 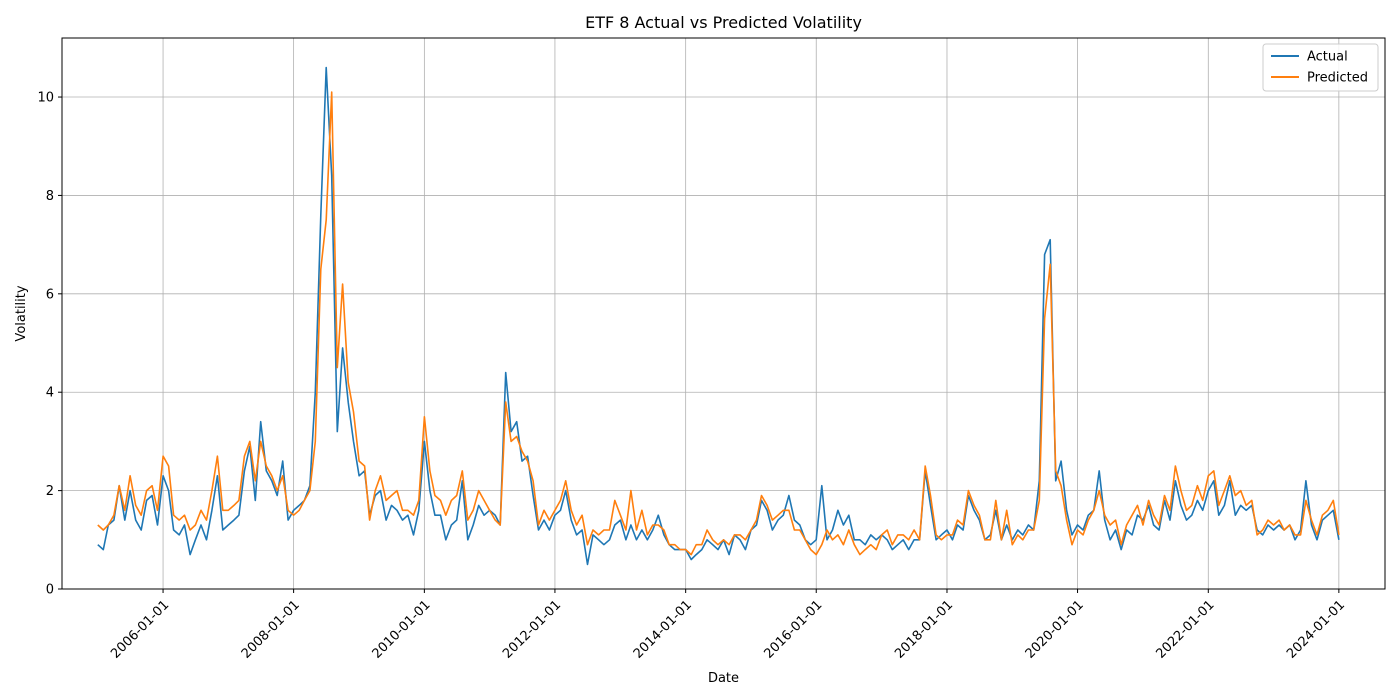 I want to click on legend: Actual Predicted, so click(x=1320, y=67).